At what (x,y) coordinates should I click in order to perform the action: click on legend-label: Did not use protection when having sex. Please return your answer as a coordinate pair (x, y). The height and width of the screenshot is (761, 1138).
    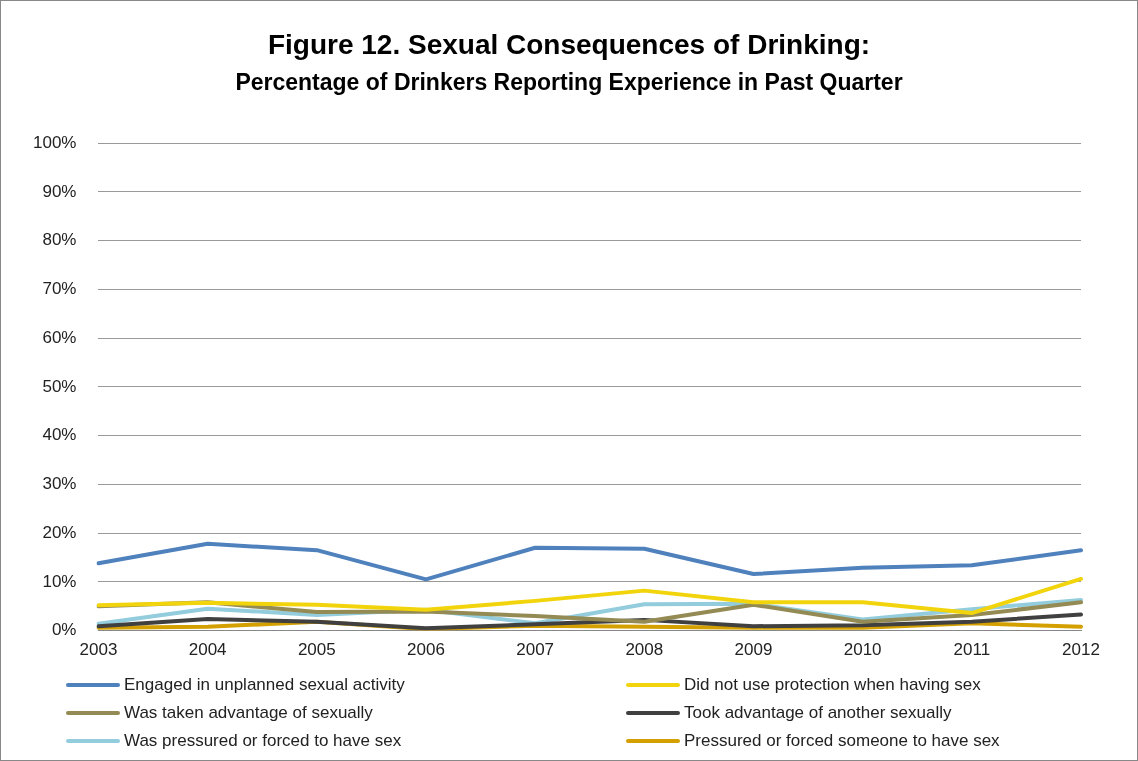
    Looking at the image, I should click on (832, 685).